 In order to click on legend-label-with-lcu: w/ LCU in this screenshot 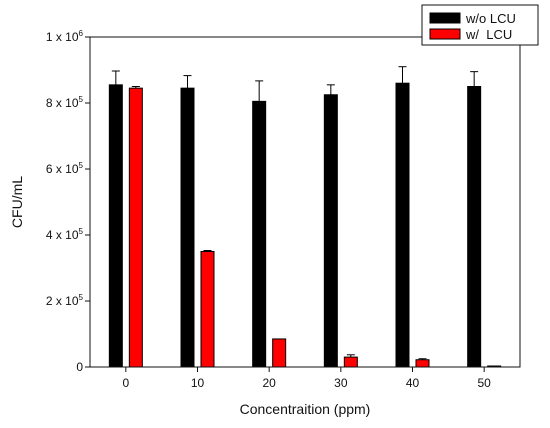, I will do `click(488, 34)`.